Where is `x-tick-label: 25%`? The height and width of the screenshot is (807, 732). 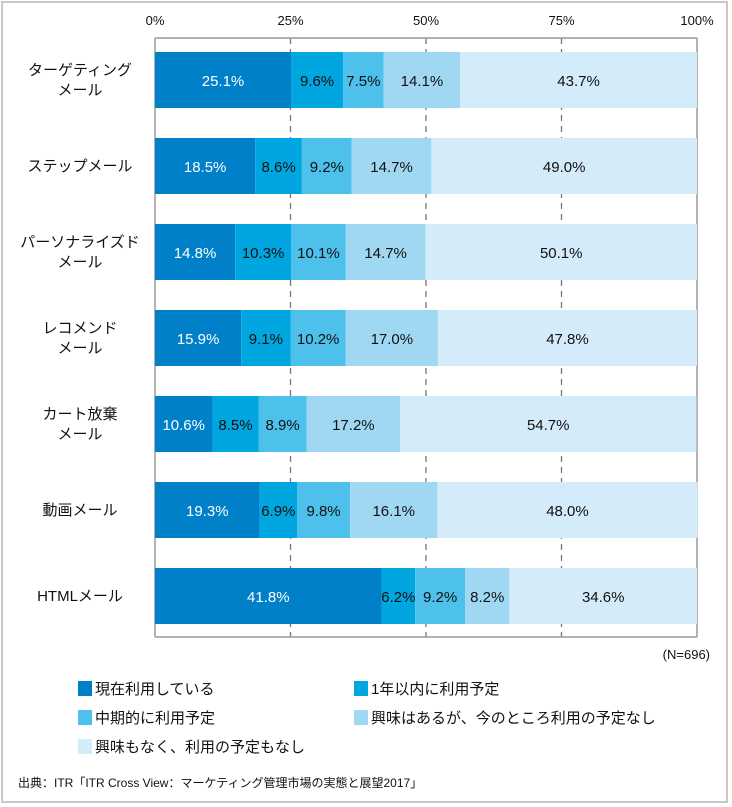 x-tick-label: 25% is located at coordinates (290, 20).